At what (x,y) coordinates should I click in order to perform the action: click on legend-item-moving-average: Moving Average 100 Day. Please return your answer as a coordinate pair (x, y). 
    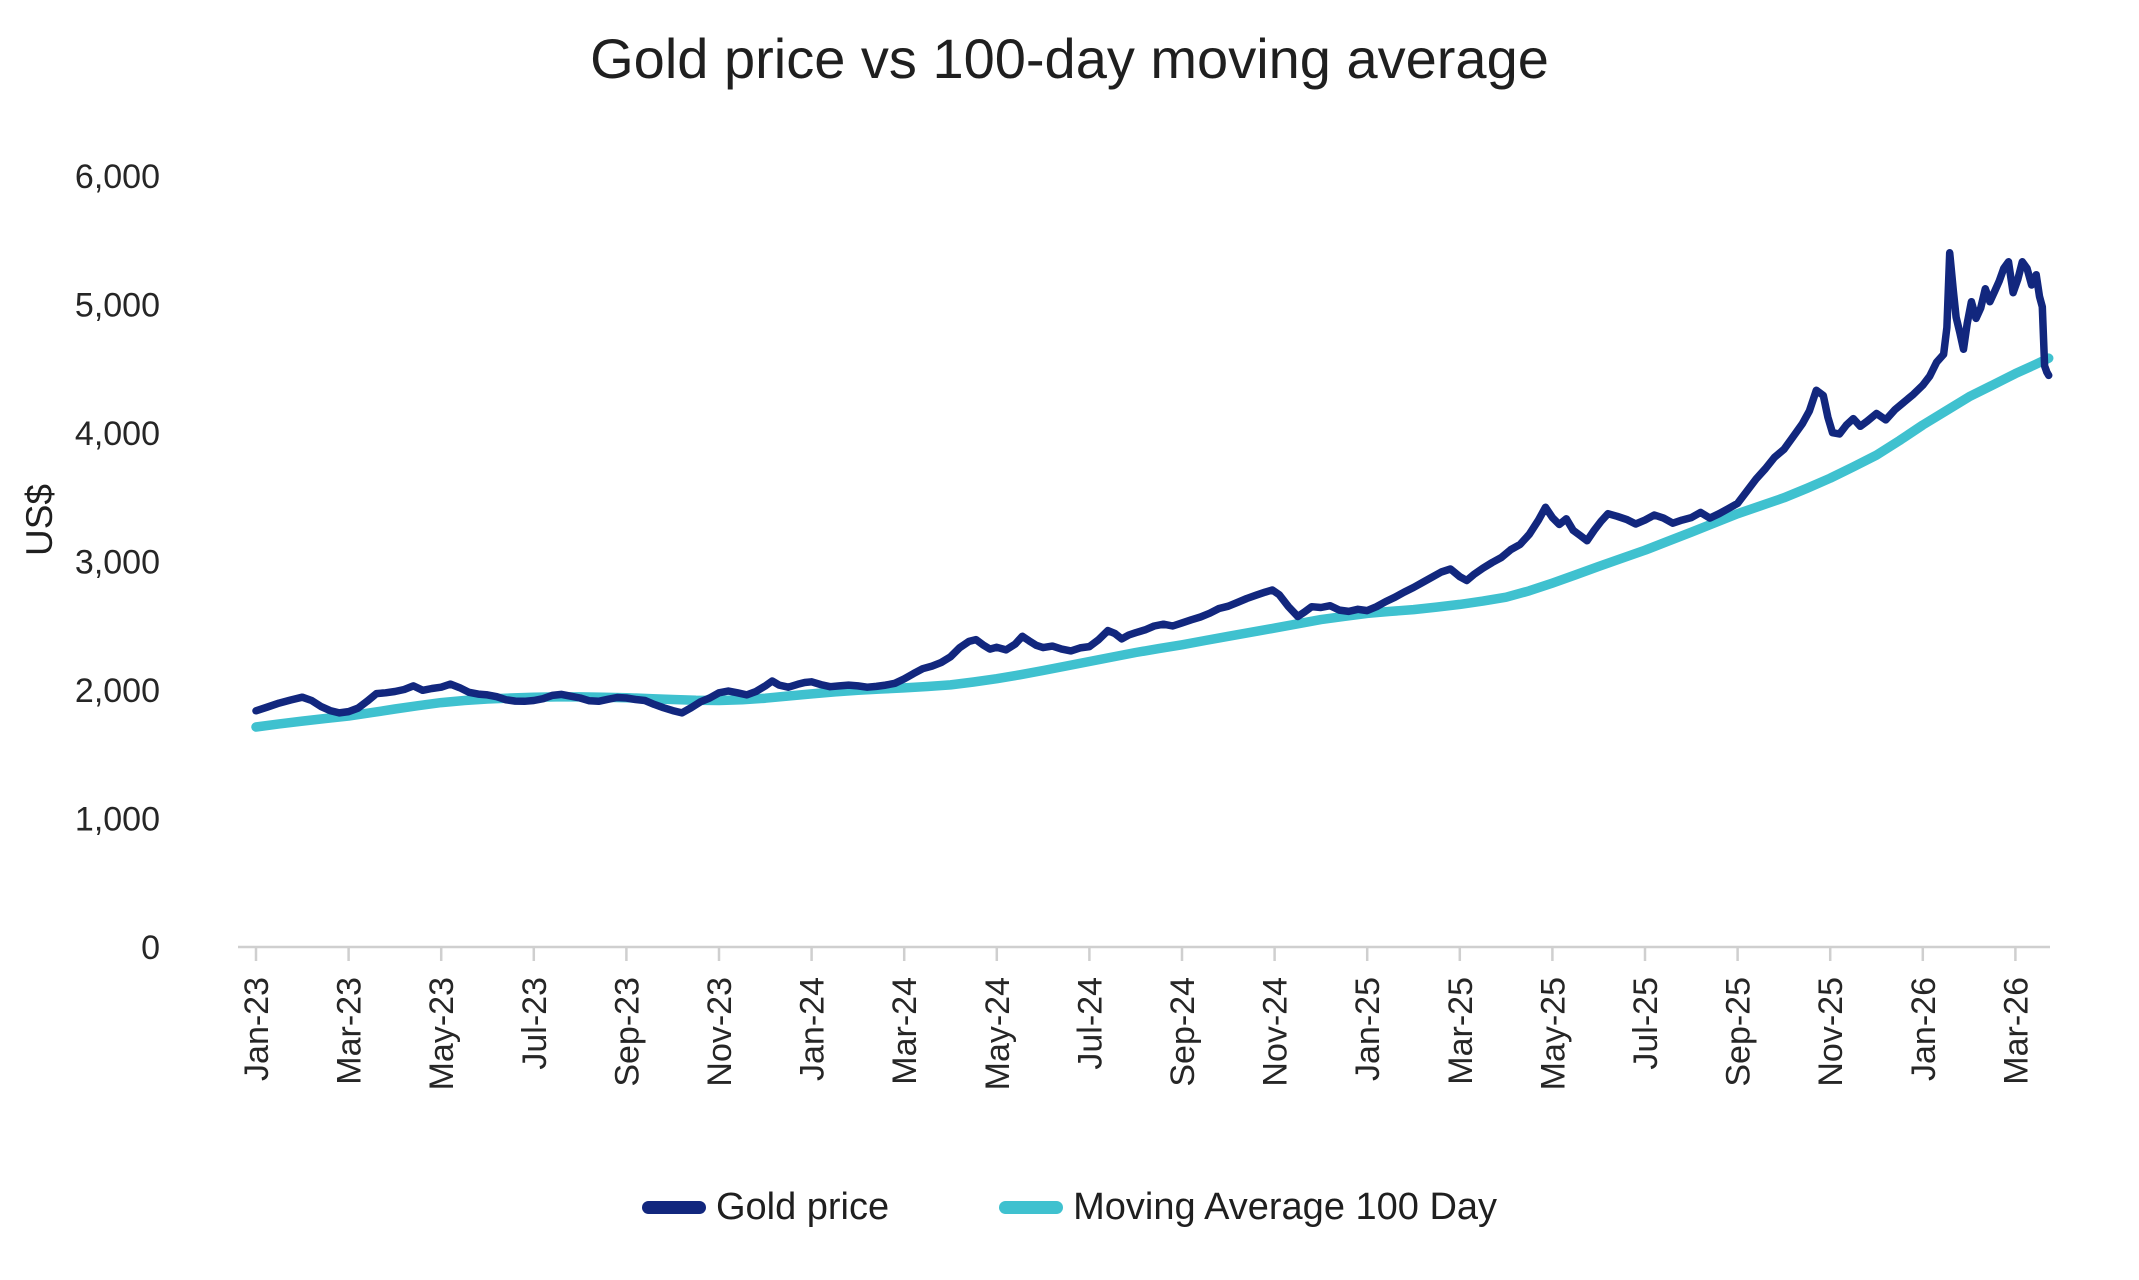
    Looking at the image, I should click on (1248, 1207).